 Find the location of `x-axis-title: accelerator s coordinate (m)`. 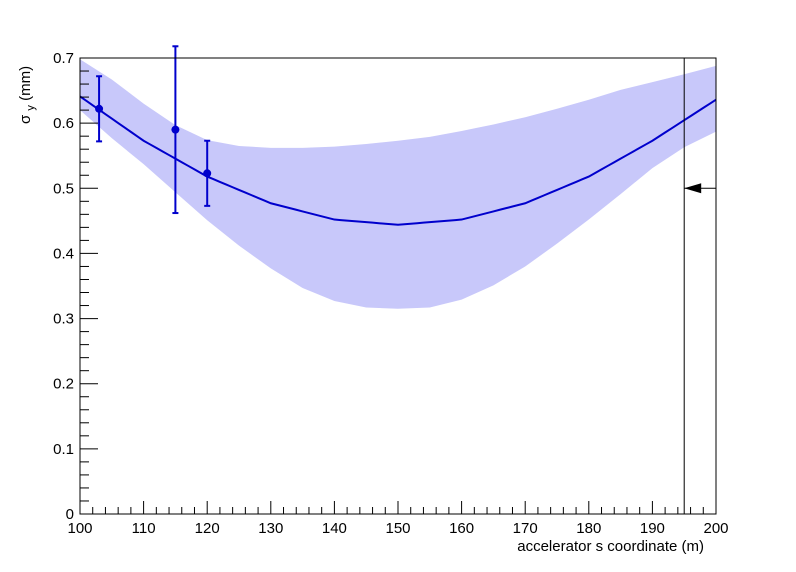

x-axis-title: accelerator s coordinate (m) is located at coordinates (610, 546).